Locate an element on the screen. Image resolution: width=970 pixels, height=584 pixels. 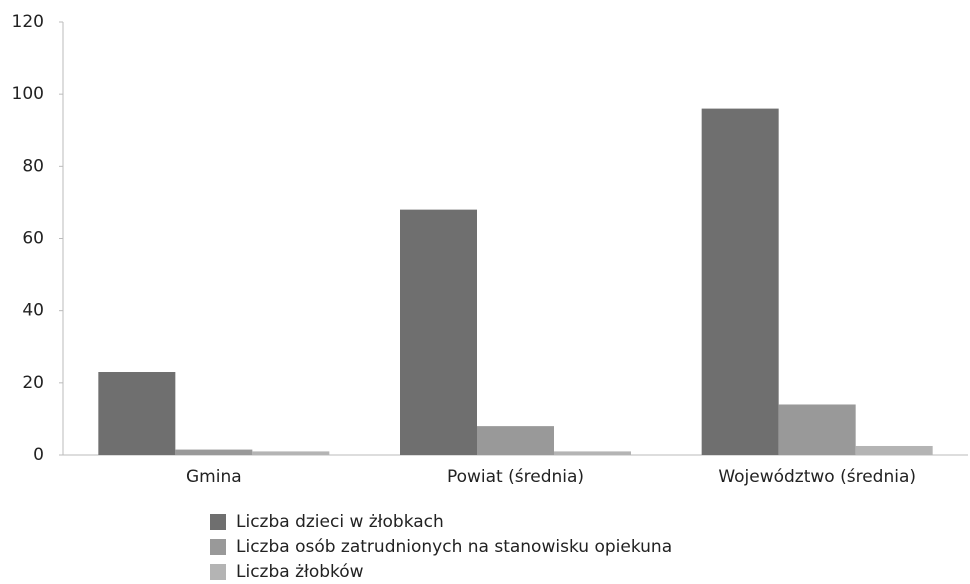
y-tick-label: 0 is located at coordinates (38, 455).